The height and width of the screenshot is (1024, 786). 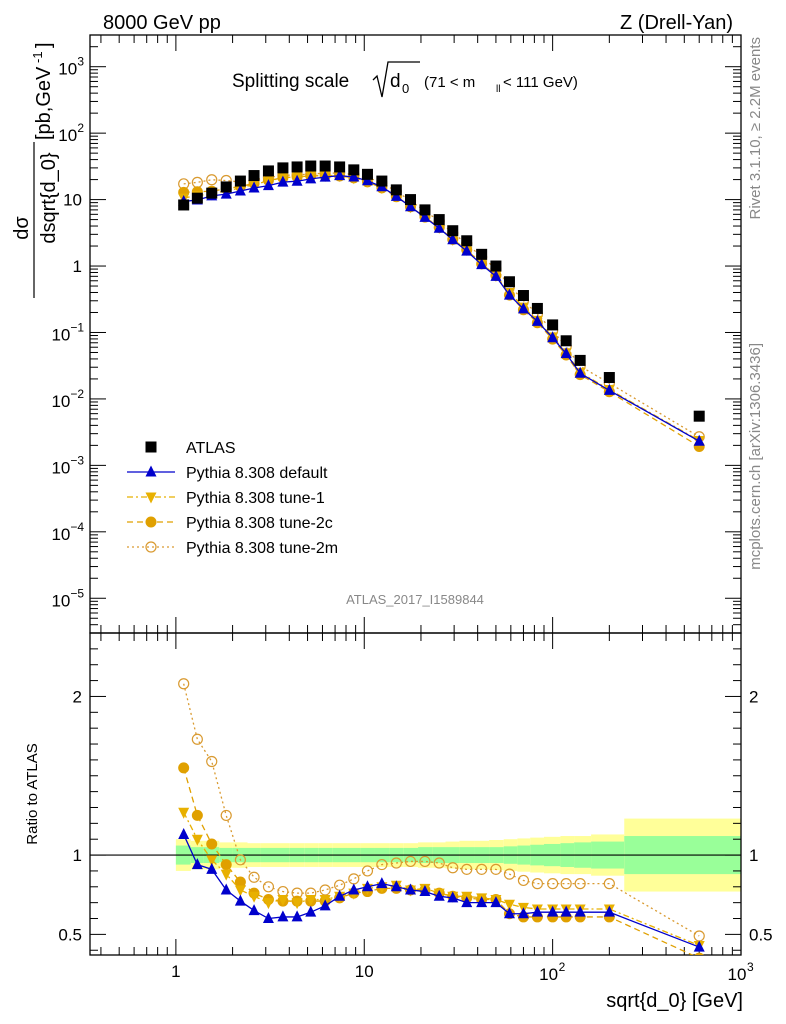 I want to click on x-tick-label-exp: 3, so click(x=750, y=967).